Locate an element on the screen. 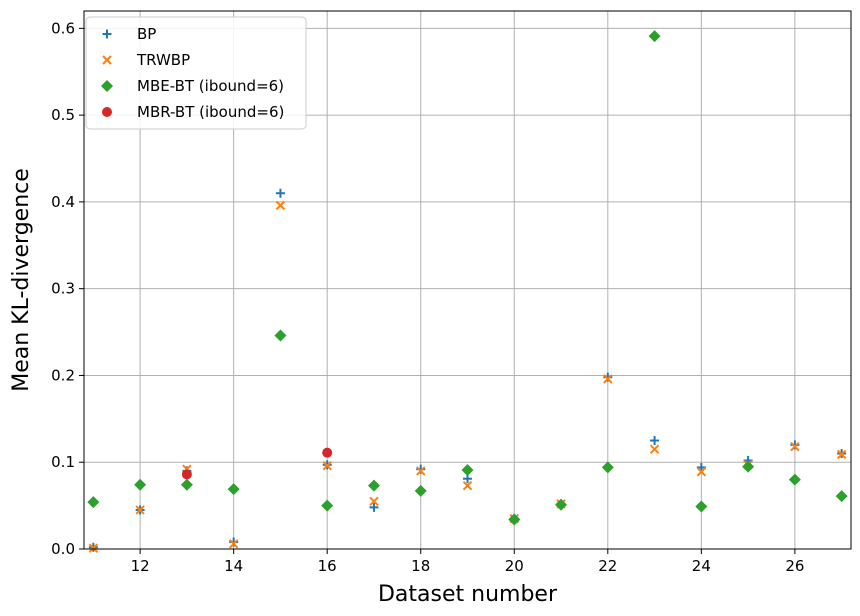 Image resolution: width=860 pixels, height=616 pixels. legend-item: MBR-BT (ibound=6) is located at coordinates (193, 112).